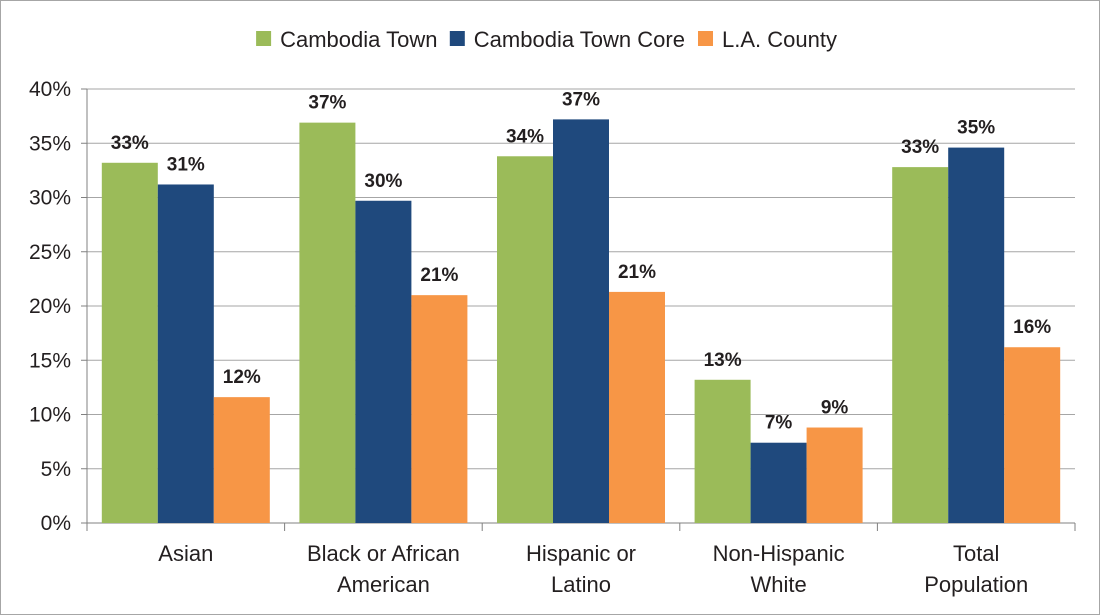 The image size is (1100, 615). I want to click on x-axis-category-label: Population, so click(976, 584).